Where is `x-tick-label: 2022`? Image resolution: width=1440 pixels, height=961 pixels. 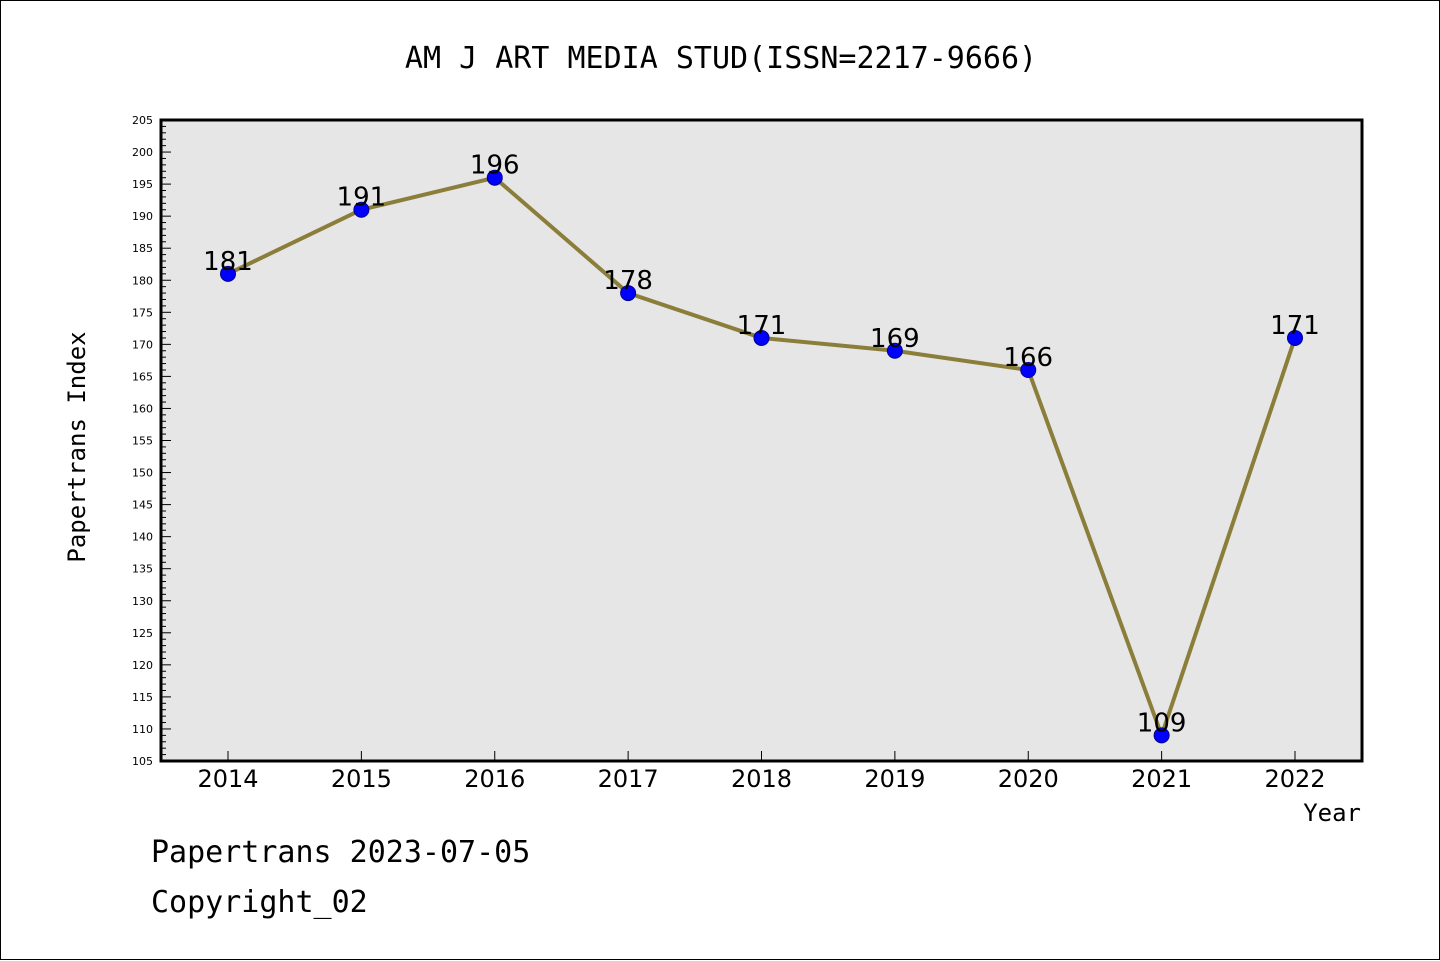 x-tick-label: 2022 is located at coordinates (1294, 779).